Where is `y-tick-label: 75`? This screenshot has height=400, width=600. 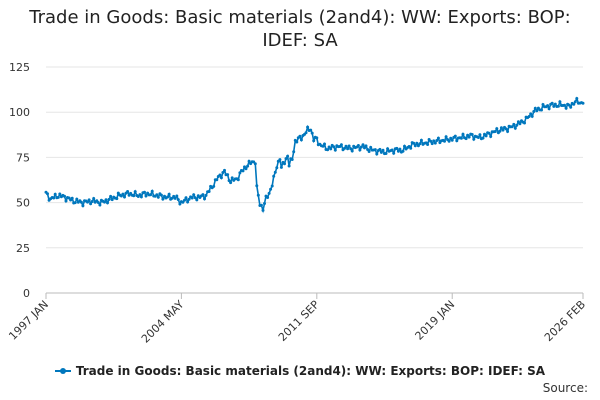 y-tick-label: 75 is located at coordinates (23, 157).